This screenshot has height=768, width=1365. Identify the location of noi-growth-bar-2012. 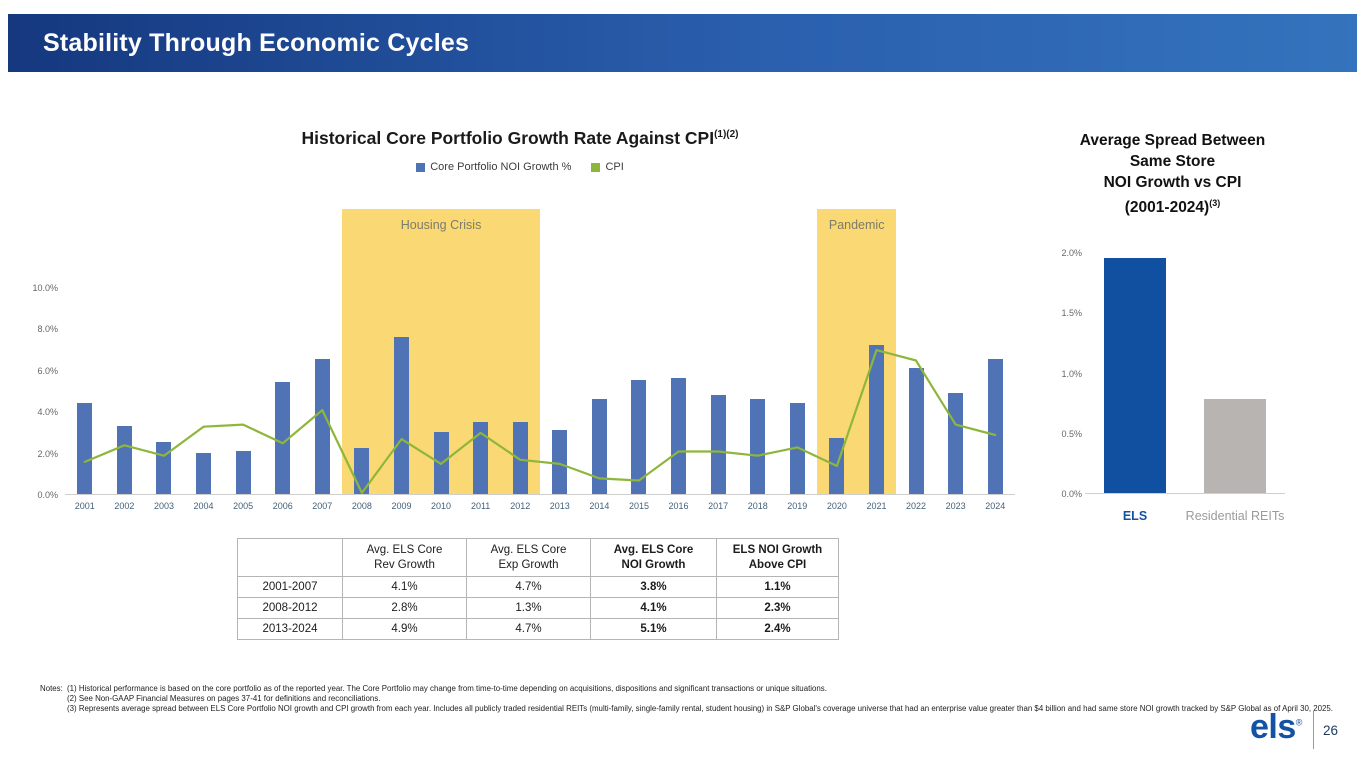
(520, 457).